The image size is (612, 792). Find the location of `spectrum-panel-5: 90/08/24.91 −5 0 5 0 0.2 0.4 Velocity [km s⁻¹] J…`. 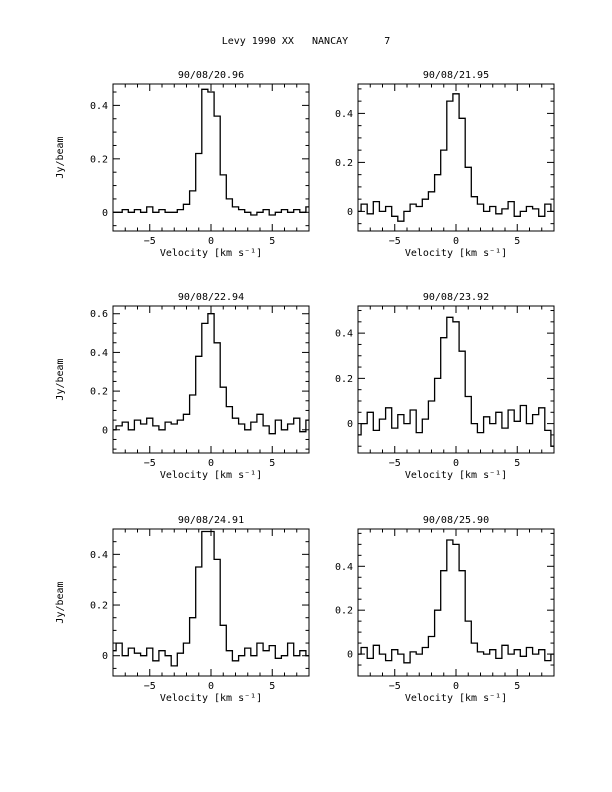

spectrum-panel-5: 90/08/24.91 −5 0 5 0 0.2 0.4 Velocity [km s⁻¹] J… is located at coordinates (182, 609).